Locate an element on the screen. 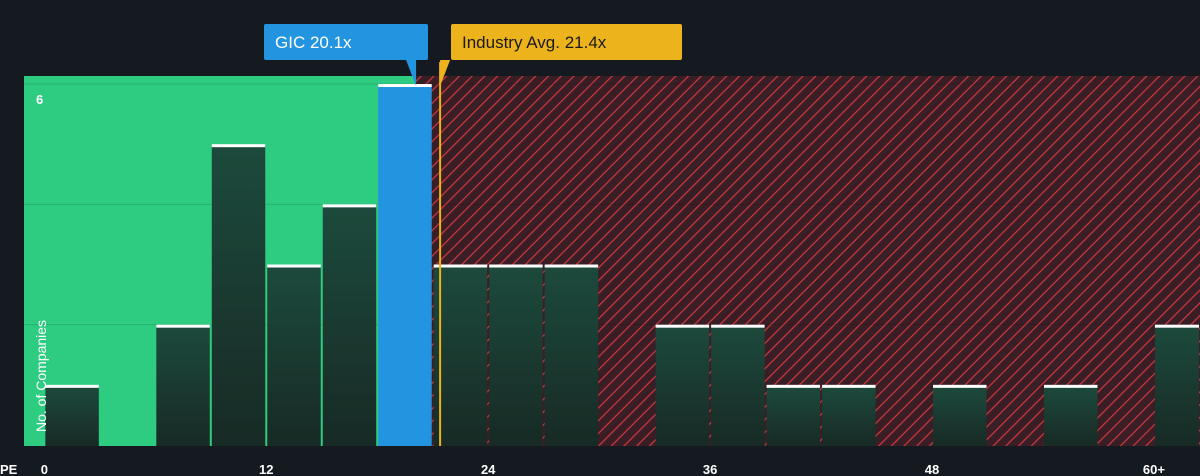  x-tick-label: 36 is located at coordinates (710, 469).